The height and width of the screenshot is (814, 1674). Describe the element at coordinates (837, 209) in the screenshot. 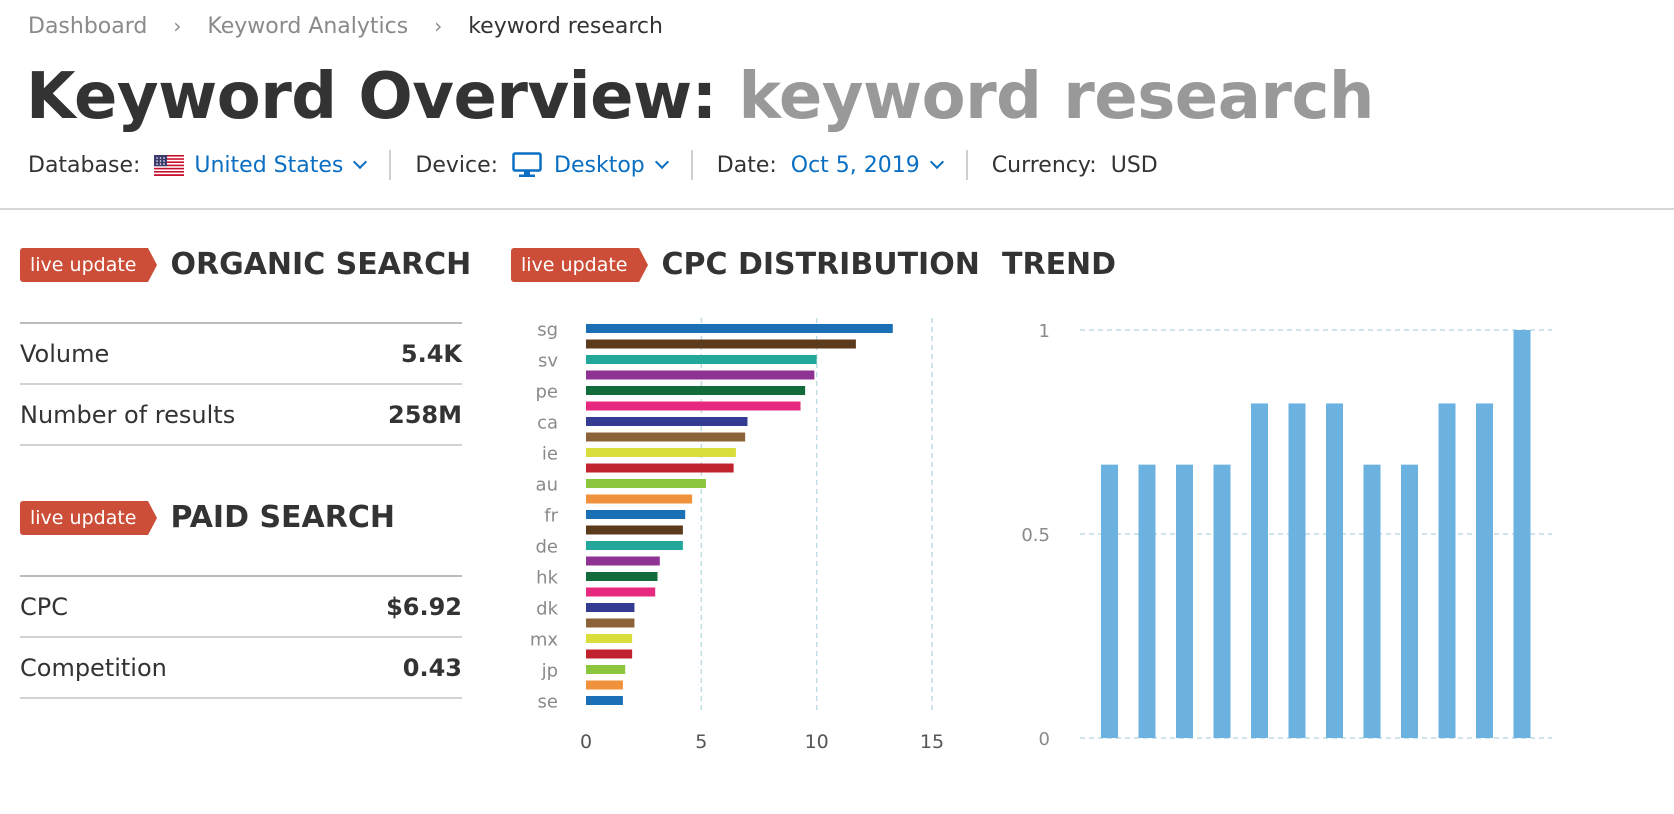

I see `header-divider` at that location.